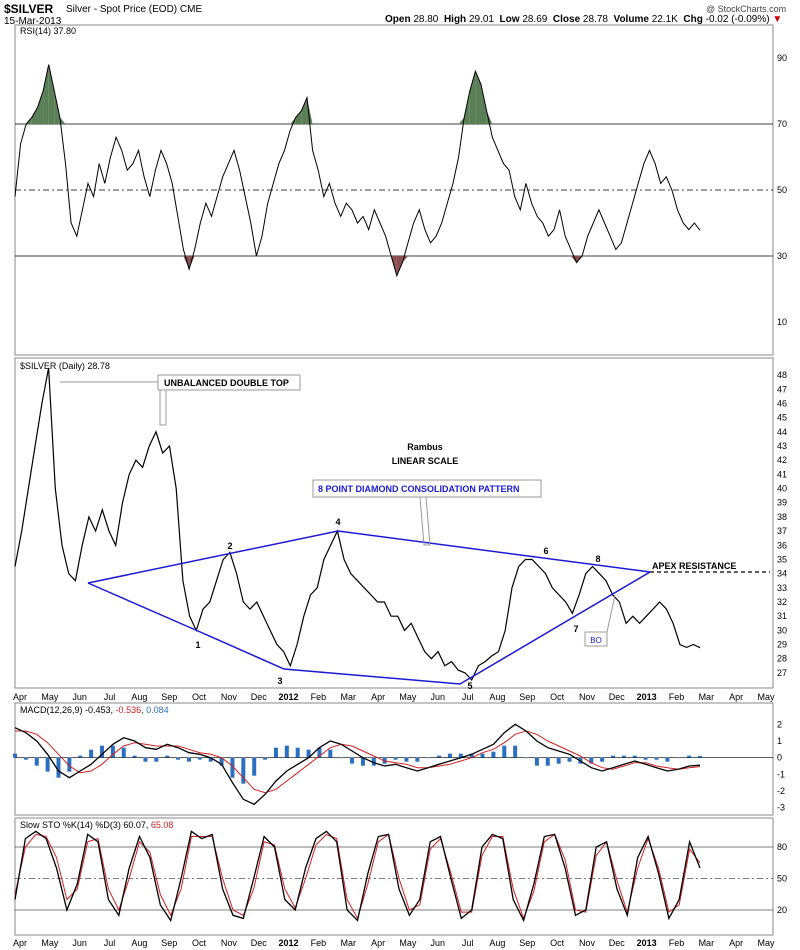 The width and height of the screenshot is (800, 950). What do you see at coordinates (419, 489) in the screenshot?
I see `callout-diamond: 8 POINT DIAMOND CONSOLIDATION PATTERN` at bounding box center [419, 489].